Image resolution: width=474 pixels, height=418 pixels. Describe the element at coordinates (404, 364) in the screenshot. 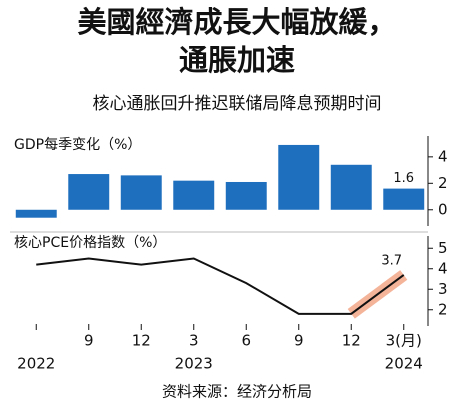

I see `year-label: 2024` at that location.